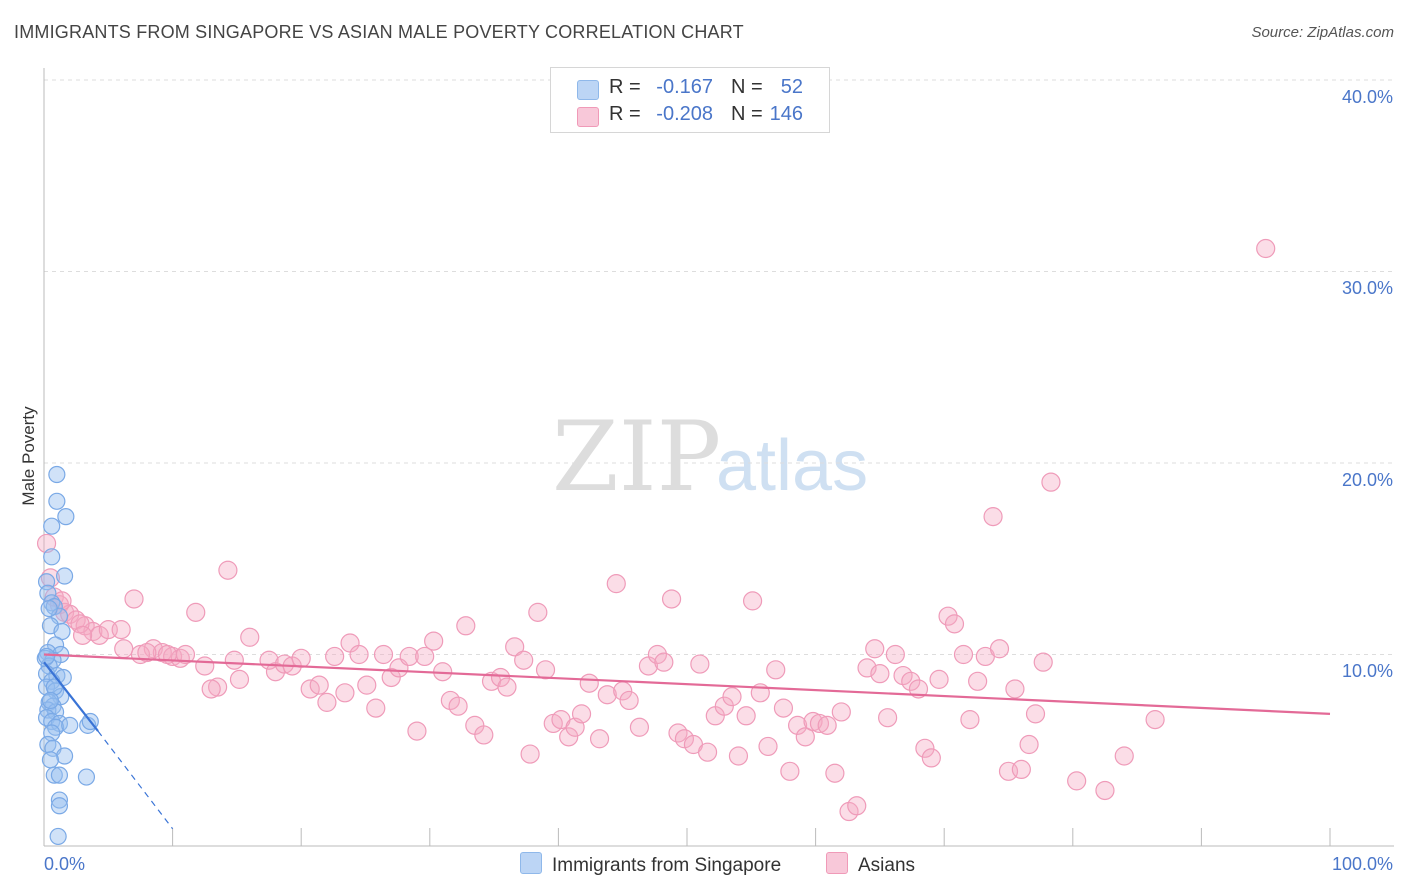  What do you see at coordinates (837, 863) in the screenshot?
I see `bottom-legend-swatch-pink` at bounding box center [837, 863].